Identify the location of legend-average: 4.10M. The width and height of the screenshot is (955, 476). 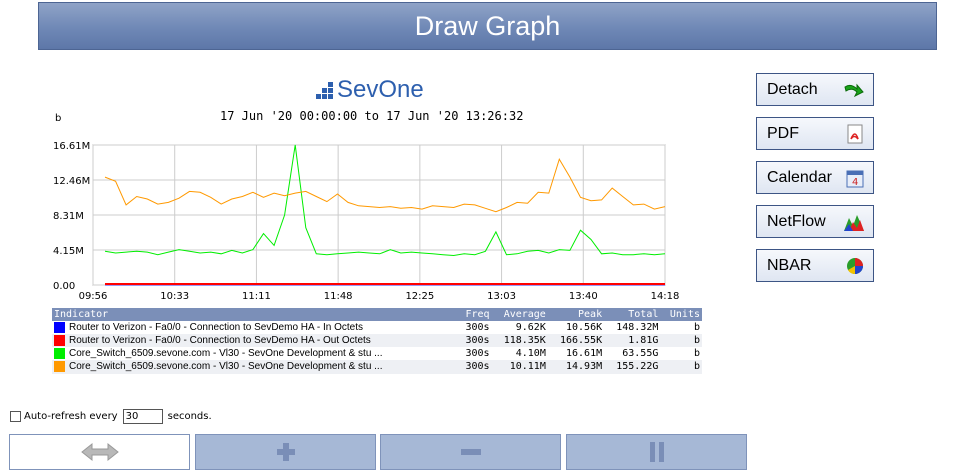
(530, 354).